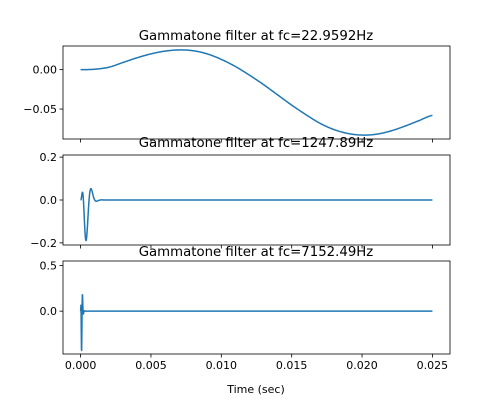 Image resolution: width=500 pixels, height=400 pixels. Describe the element at coordinates (256, 323) in the screenshot. I see `subplot-3-line` at that location.